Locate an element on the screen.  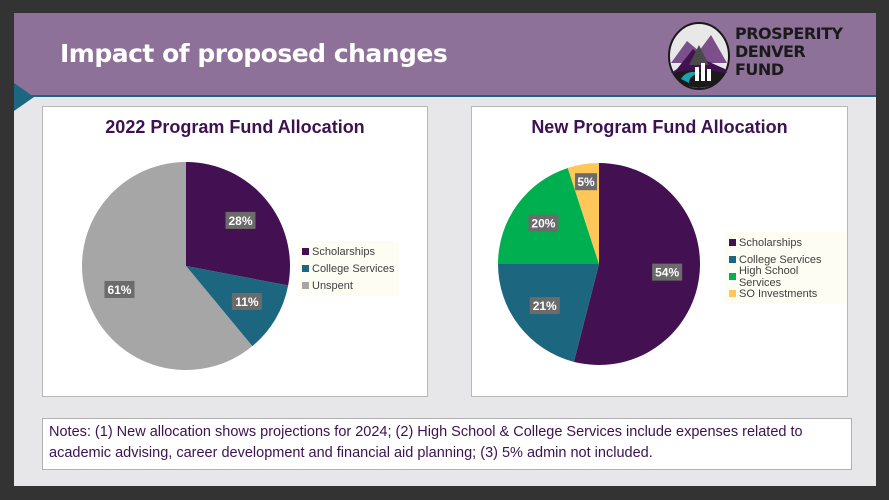
pie-slice-unspent is located at coordinates (167, 266).